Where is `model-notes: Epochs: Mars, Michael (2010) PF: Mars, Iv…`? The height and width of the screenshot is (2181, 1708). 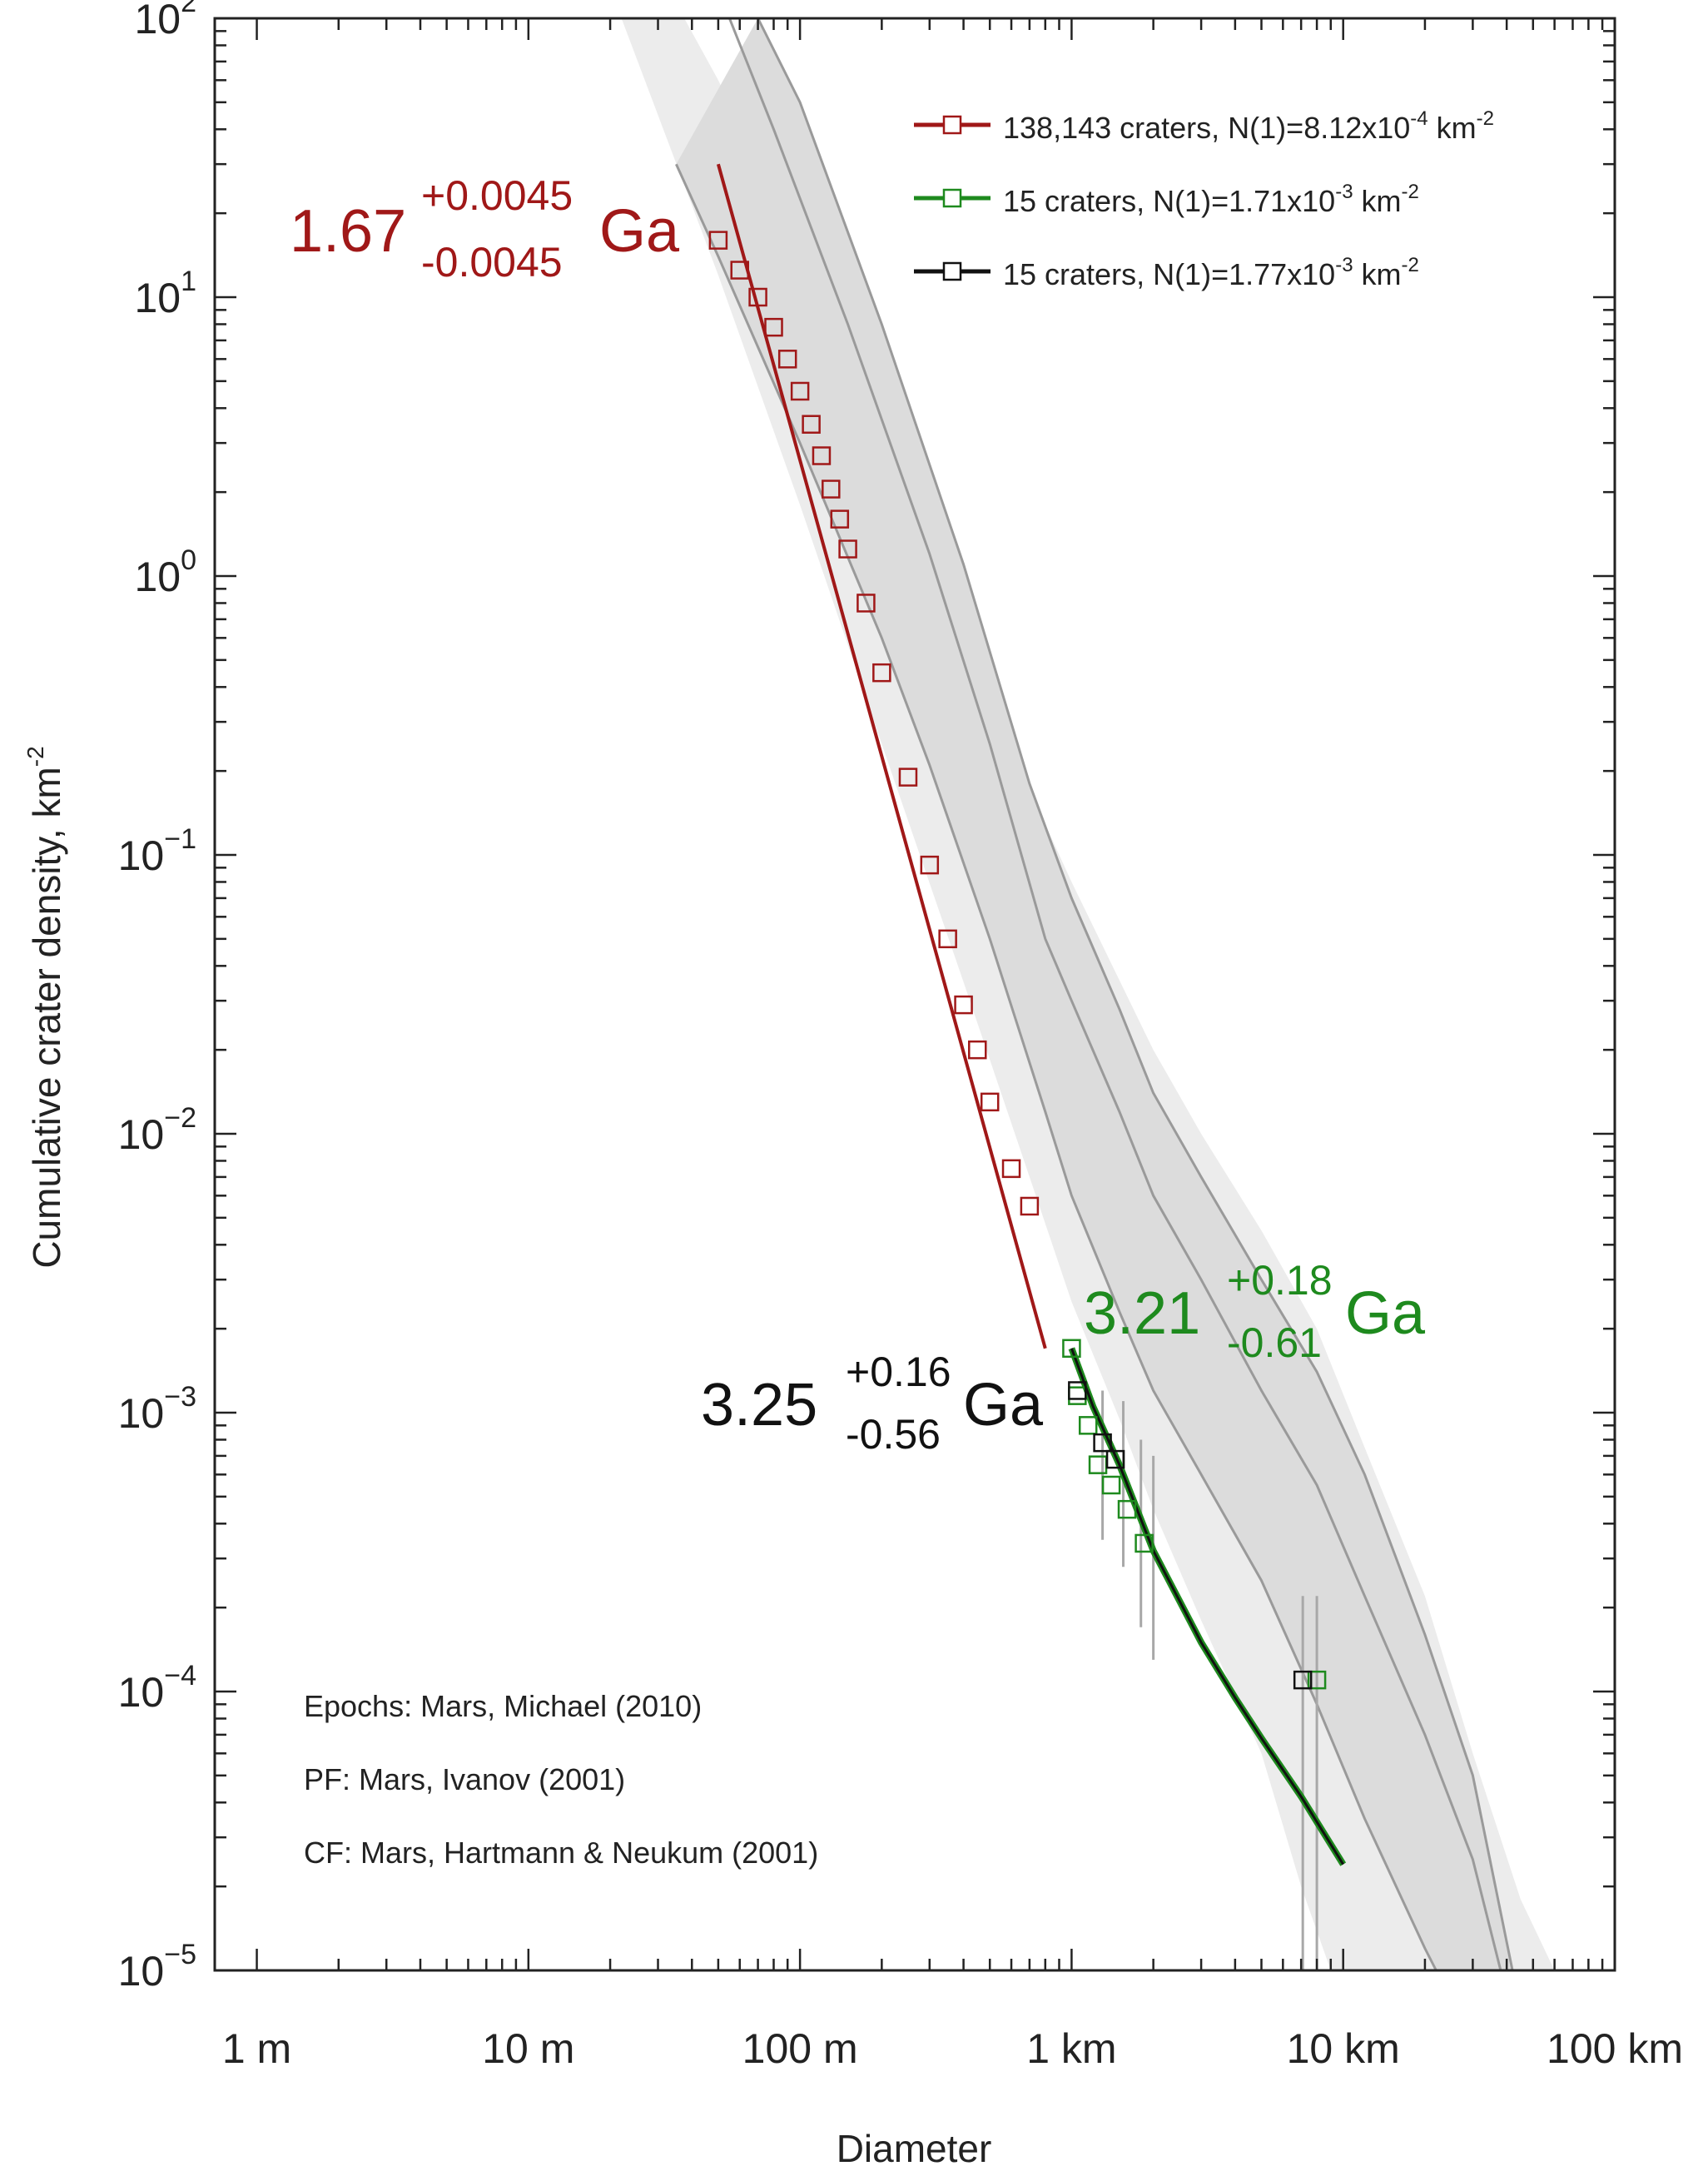
model-notes: Epochs: Mars, Michael (2010) PF: Mars, Iv… is located at coordinates (561, 1779).